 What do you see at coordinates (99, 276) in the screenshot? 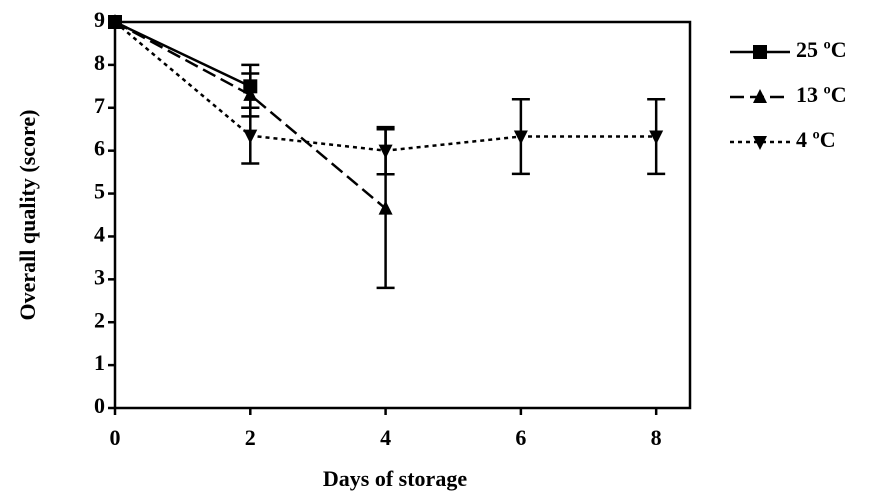
I see `y-tick-label: 3` at bounding box center [99, 276].